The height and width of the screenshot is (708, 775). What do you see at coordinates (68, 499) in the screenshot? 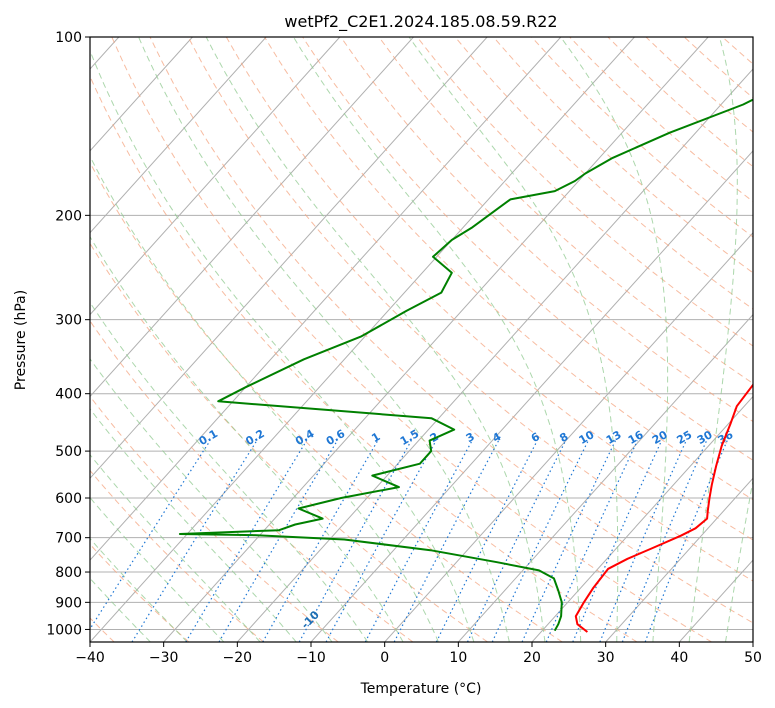
I see `y-tick-label: 600` at bounding box center [68, 499].